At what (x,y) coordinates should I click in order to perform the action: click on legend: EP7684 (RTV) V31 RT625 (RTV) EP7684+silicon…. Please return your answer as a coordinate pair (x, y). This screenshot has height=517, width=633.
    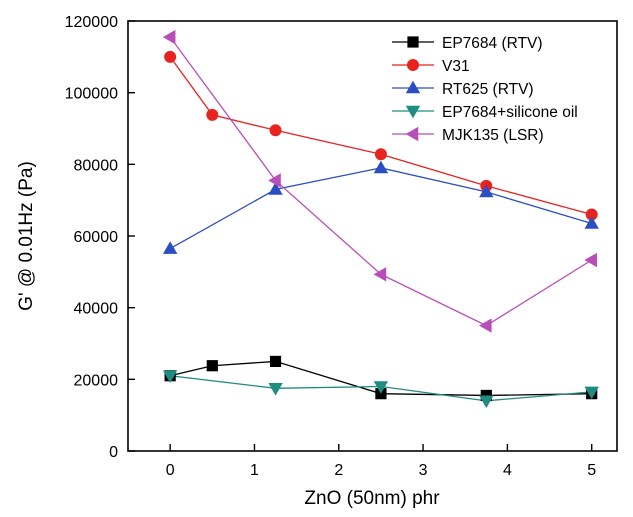
    Looking at the image, I should click on (485, 89).